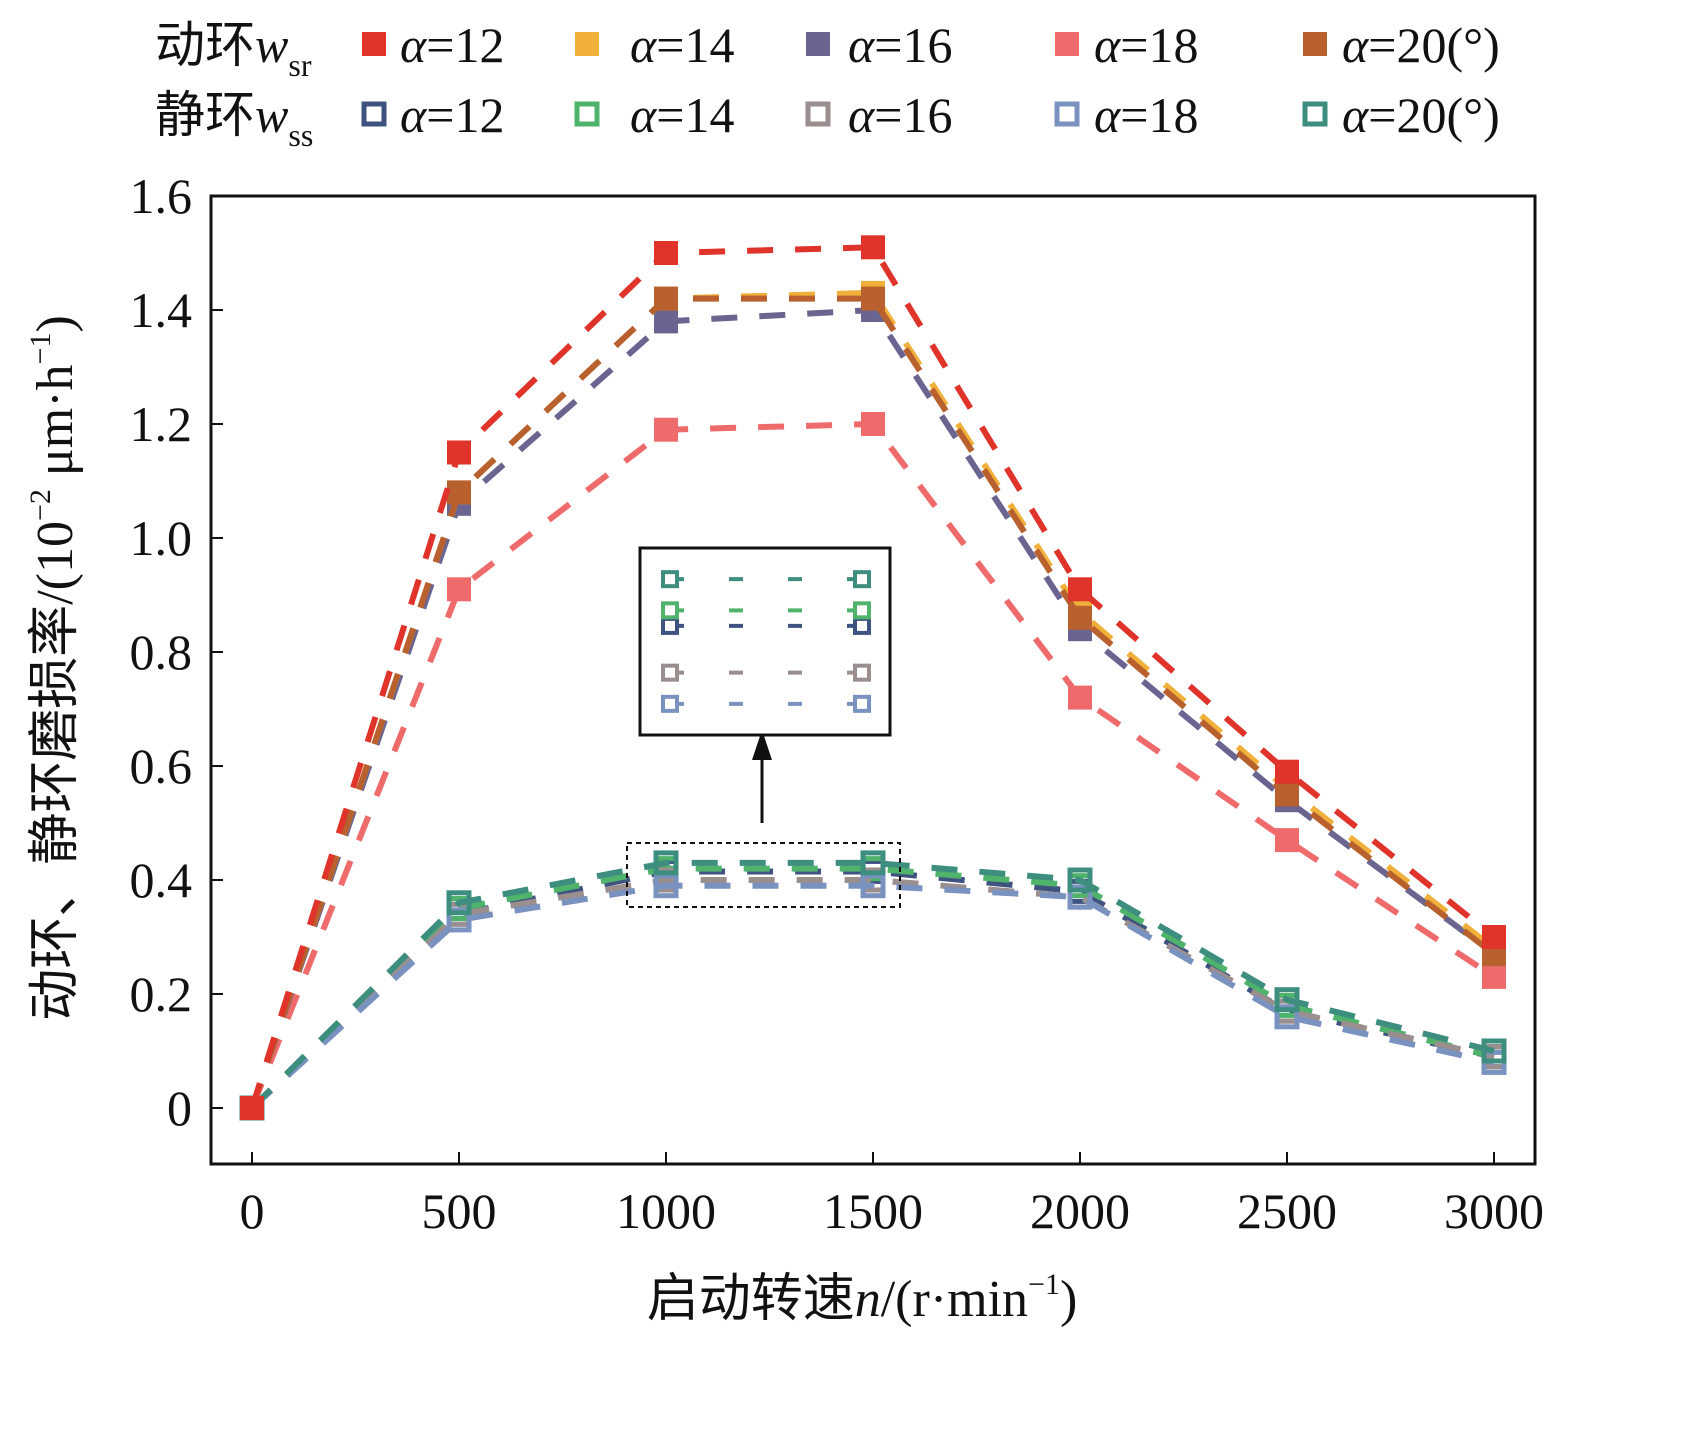  I want to click on x-tick-label: 1000, so click(666, 1211).